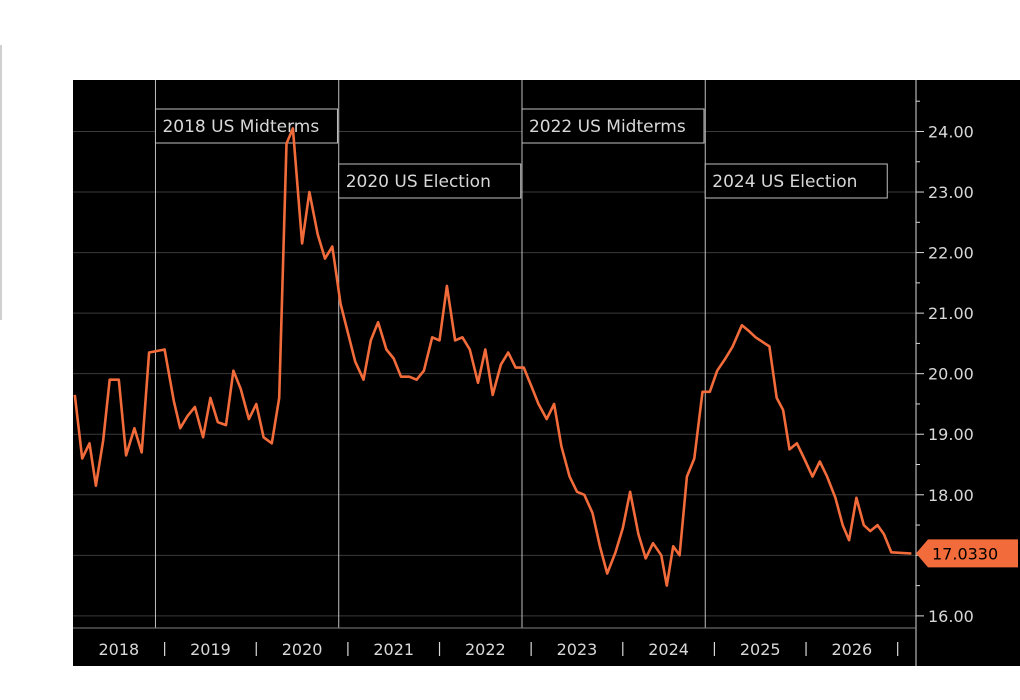 Image resolution: width=1020 pixels, height=700 pixels. What do you see at coordinates (951, 616) in the screenshot?
I see `y-tick-label: 16.00` at bounding box center [951, 616].